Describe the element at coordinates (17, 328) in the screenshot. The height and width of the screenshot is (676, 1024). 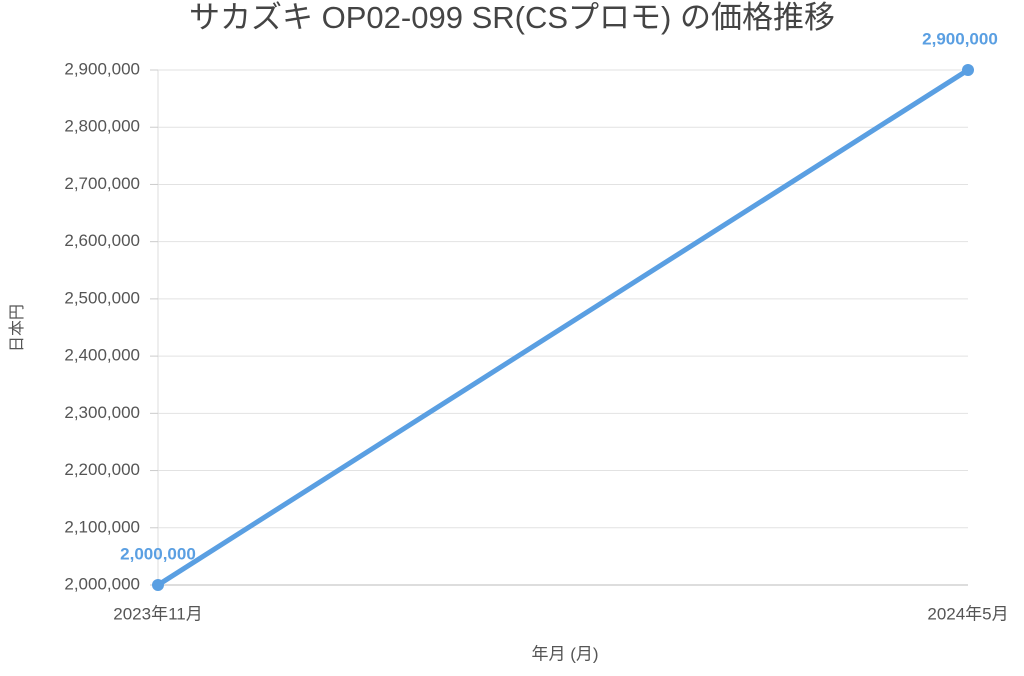
I see `y-axis-label: 日本円` at that location.